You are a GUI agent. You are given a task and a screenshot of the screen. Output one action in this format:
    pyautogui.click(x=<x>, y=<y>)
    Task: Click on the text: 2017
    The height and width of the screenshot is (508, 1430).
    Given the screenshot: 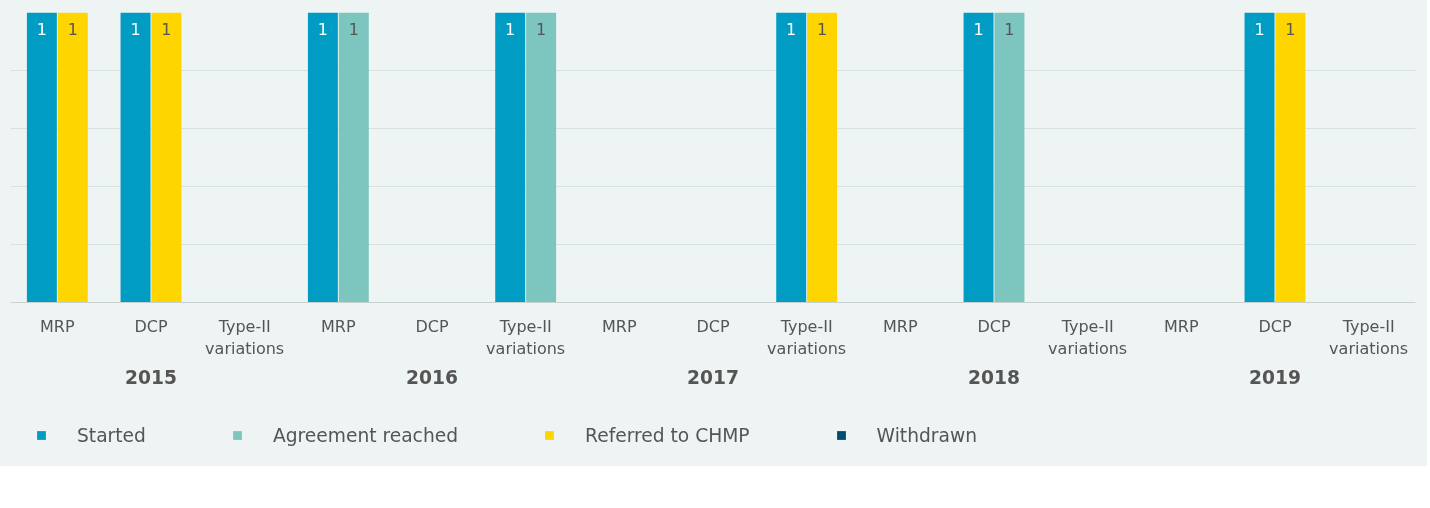 What is the action you would take?
    pyautogui.click(x=713, y=377)
    